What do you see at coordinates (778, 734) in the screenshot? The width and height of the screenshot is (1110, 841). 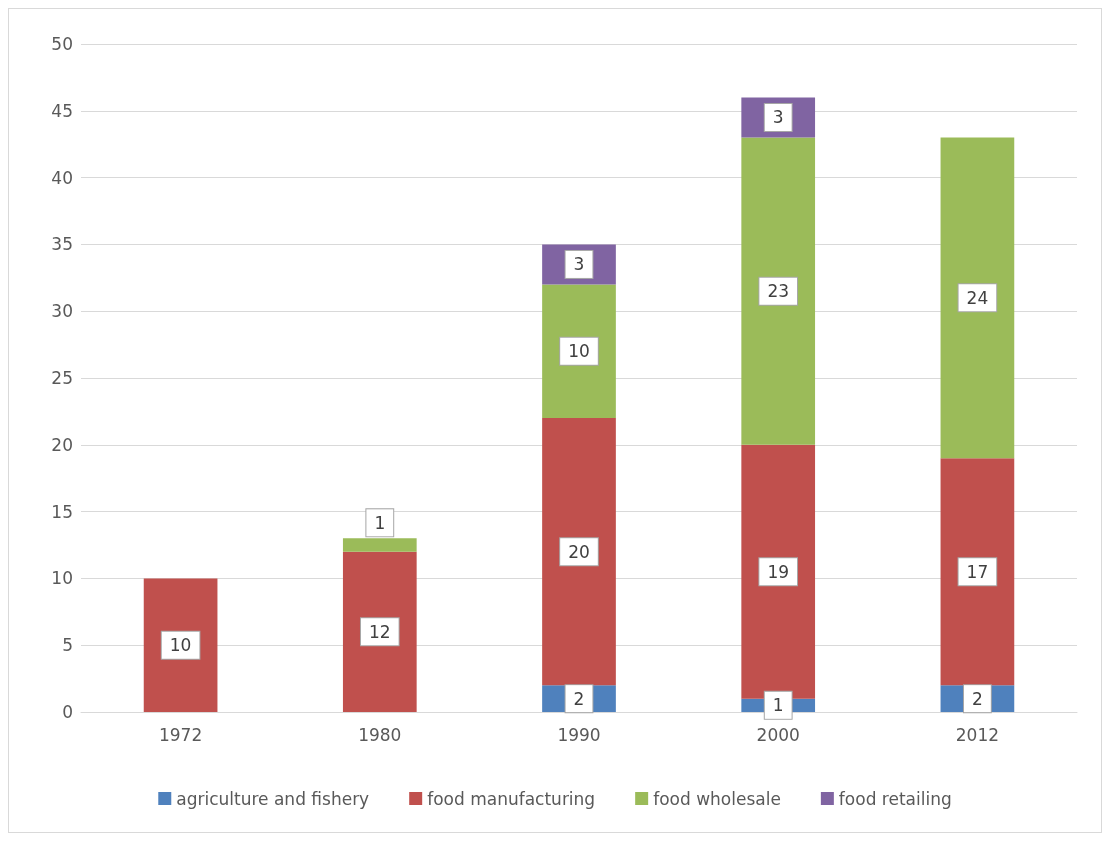 I see `x-tick-label: 2000` at bounding box center [778, 734].